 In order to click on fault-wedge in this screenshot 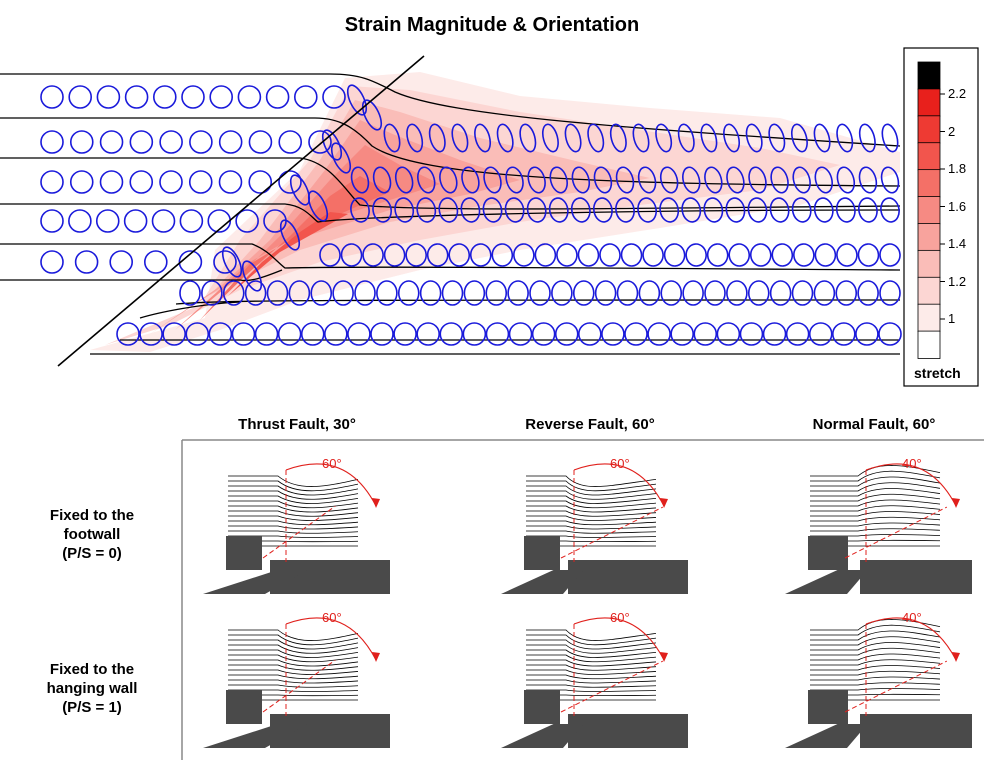, I will do `click(542, 582)`.